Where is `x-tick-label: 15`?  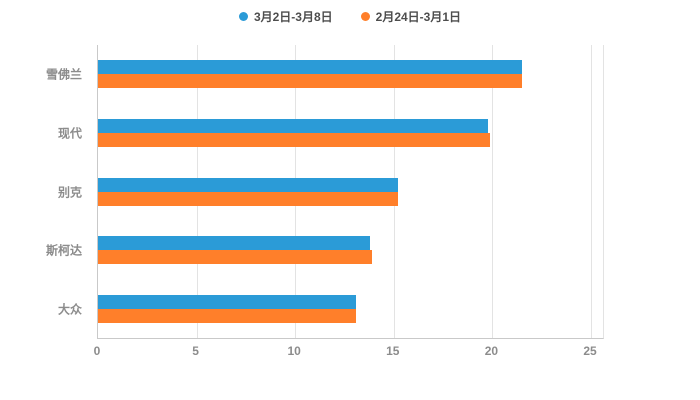
x-tick-label: 15 is located at coordinates (393, 351).